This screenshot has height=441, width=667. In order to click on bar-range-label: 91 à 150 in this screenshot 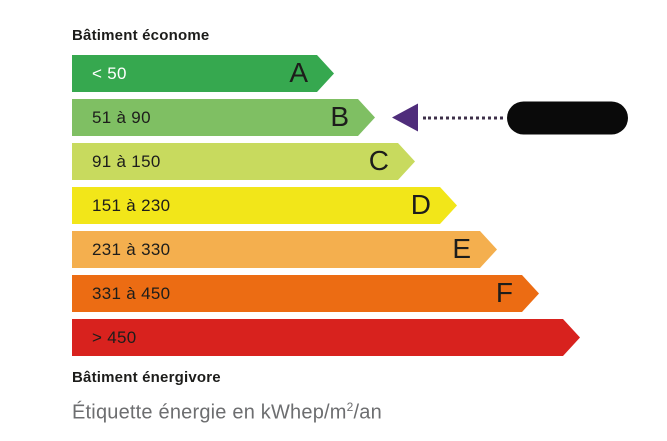, I will do `click(126, 161)`.